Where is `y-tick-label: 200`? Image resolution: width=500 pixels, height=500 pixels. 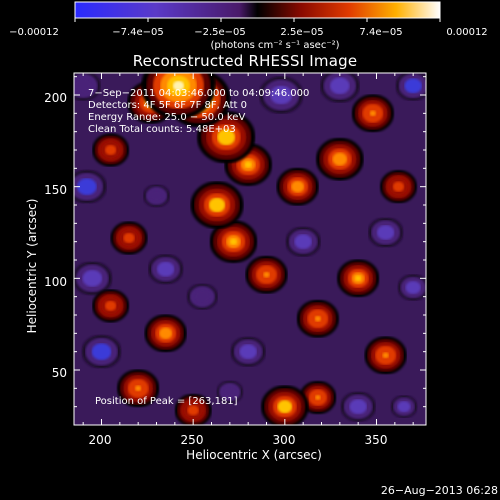
y-tick-label: 200 is located at coordinates (55, 98).